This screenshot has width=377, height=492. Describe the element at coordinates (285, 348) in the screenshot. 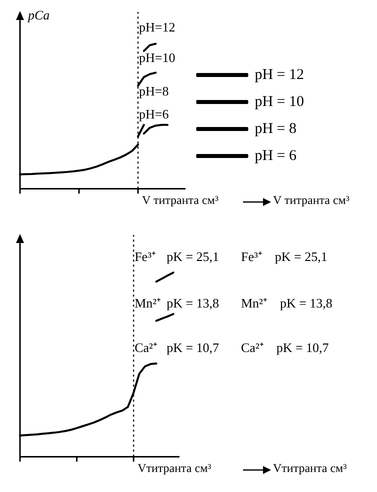

I see `text: Ca²⁺ pK = 10,7` at that location.